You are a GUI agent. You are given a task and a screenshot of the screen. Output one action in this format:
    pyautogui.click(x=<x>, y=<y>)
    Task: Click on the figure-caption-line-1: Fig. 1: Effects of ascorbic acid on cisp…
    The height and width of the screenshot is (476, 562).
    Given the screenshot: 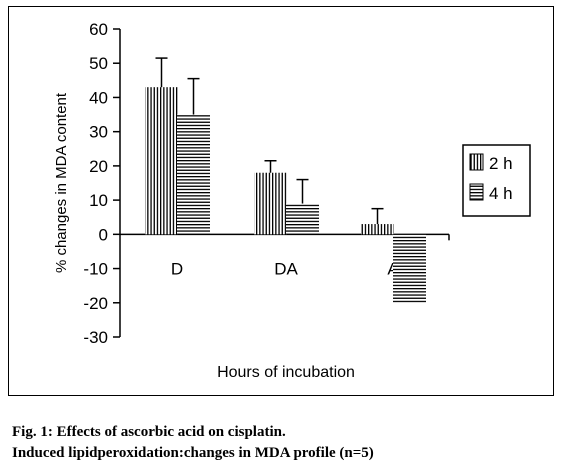 What is the action you would take?
    pyautogui.click(x=149, y=432)
    